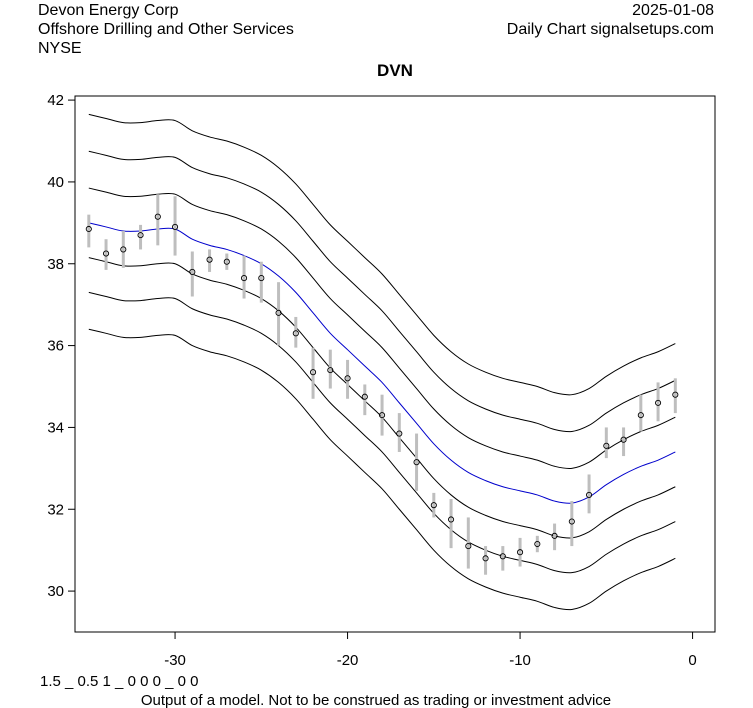 Image resolution: width=753 pixels, height=708 pixels. I want to click on chart-source: Daily Chart signalsetups.com, so click(610, 29).